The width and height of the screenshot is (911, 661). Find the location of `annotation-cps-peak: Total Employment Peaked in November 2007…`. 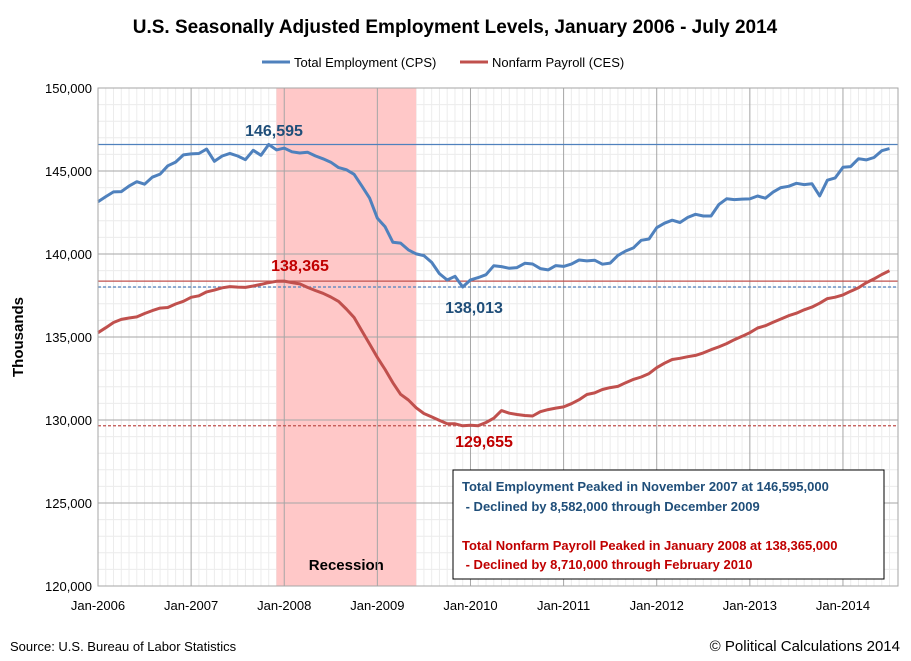

annotation-cps-peak: Total Employment Peaked in November 2007… is located at coordinates (645, 486).